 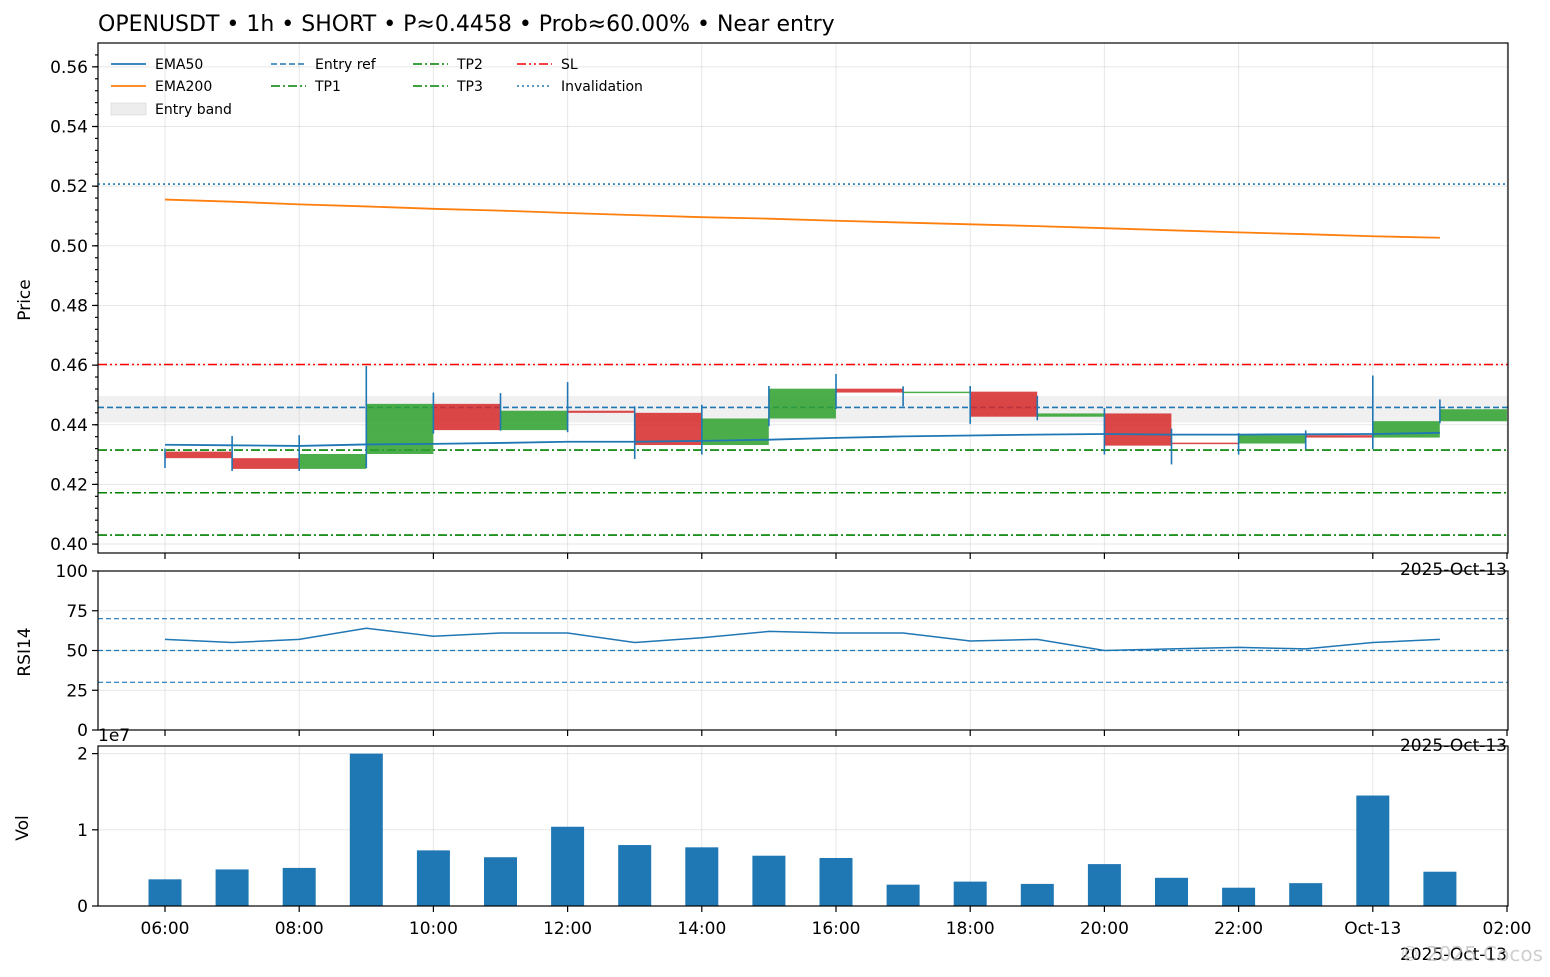 What do you see at coordinates (701, 929) in the screenshot?
I see `x-tick-label: 14:00` at bounding box center [701, 929].